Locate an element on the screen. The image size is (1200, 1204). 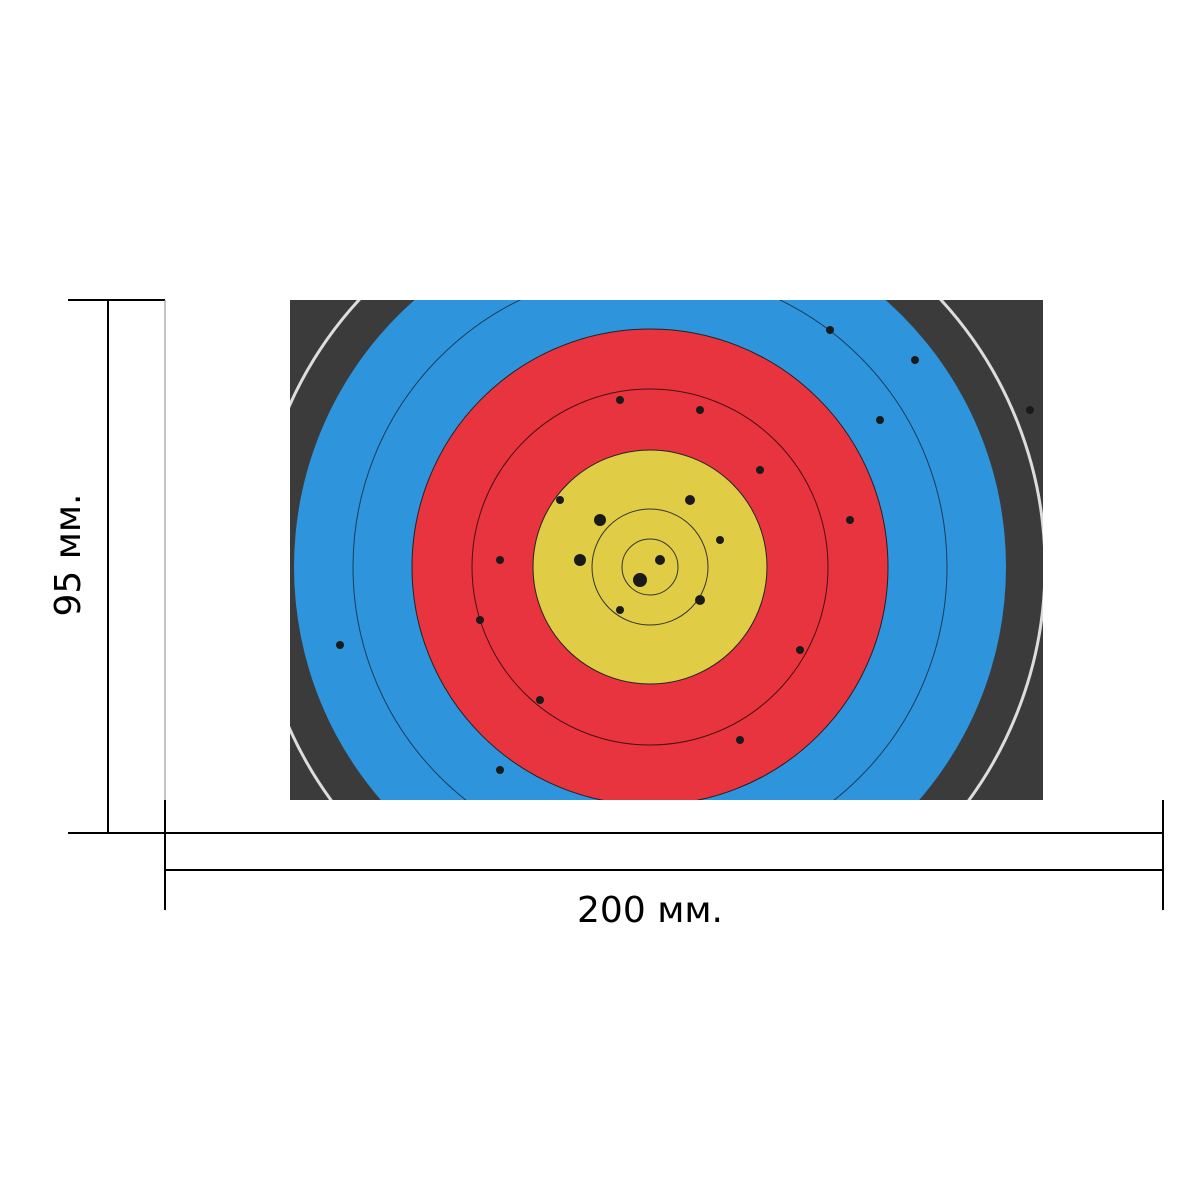
height-label: 95 мм. is located at coordinates (68, 554).